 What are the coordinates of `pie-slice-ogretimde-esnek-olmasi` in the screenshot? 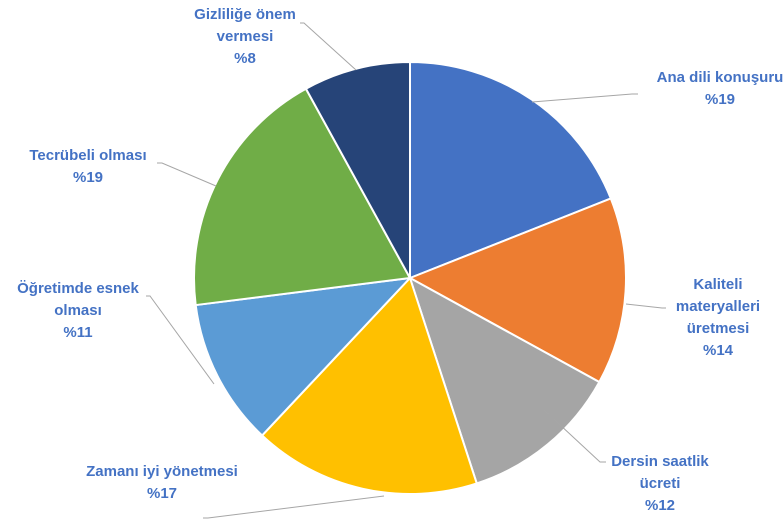 It's located at (303, 356).